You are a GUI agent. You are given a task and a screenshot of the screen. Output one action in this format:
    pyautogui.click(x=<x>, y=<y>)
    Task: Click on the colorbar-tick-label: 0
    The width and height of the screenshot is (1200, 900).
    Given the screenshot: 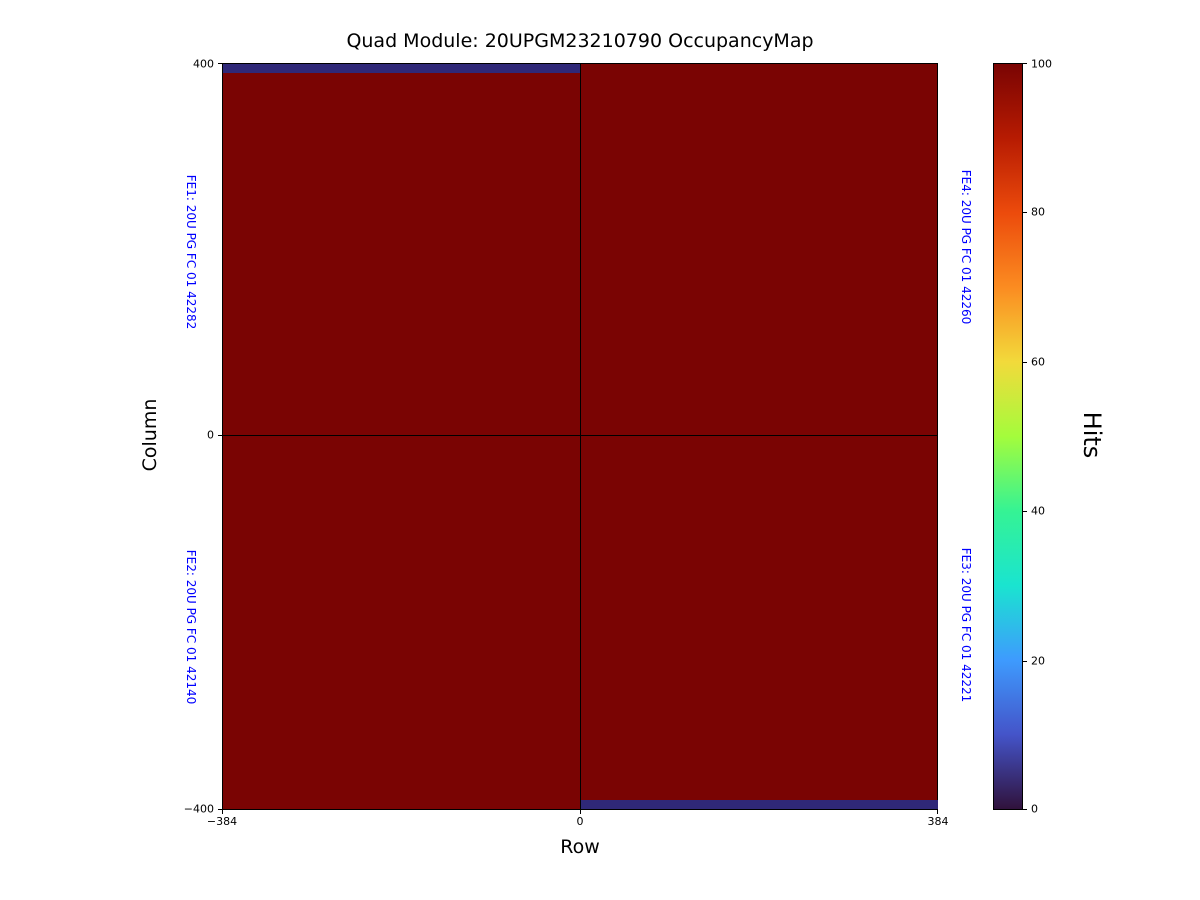 What is the action you would take?
    pyautogui.click(x=1034, y=809)
    